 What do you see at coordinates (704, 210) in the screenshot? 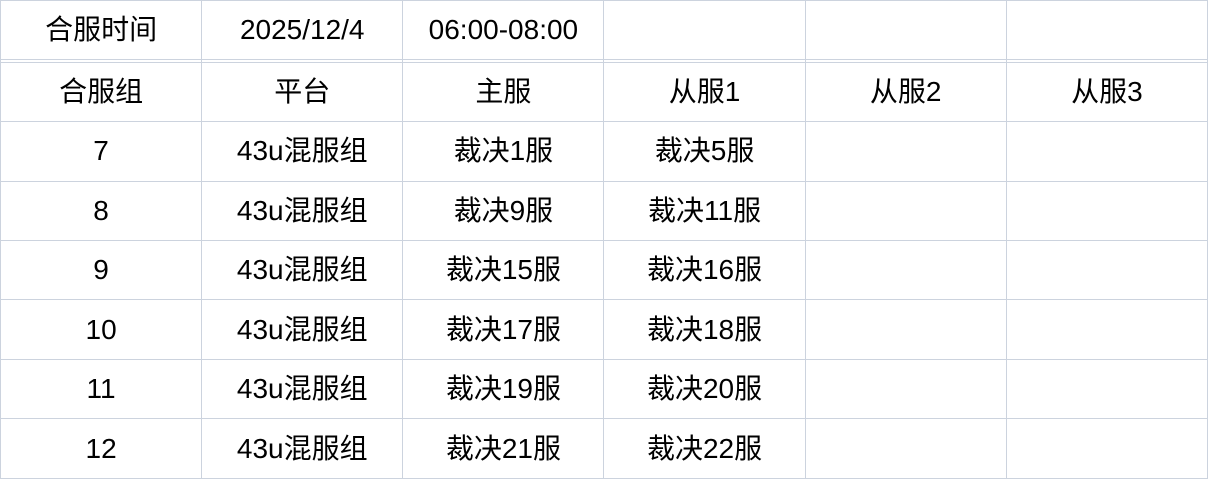
I see `cell-slave-server-1: 裁决11服` at bounding box center [704, 210].